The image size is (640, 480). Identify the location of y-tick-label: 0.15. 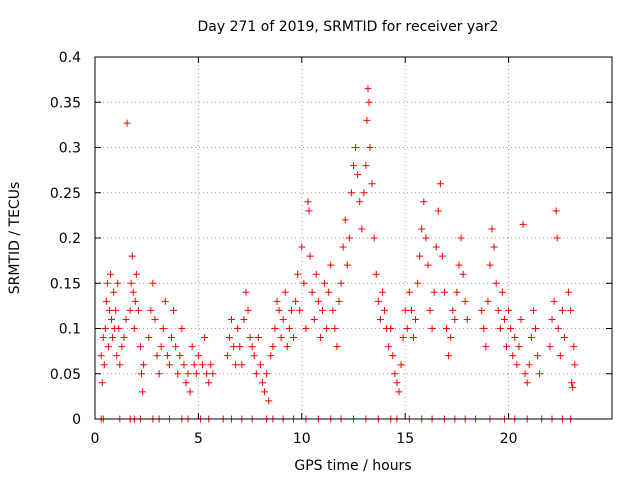
(65, 284).